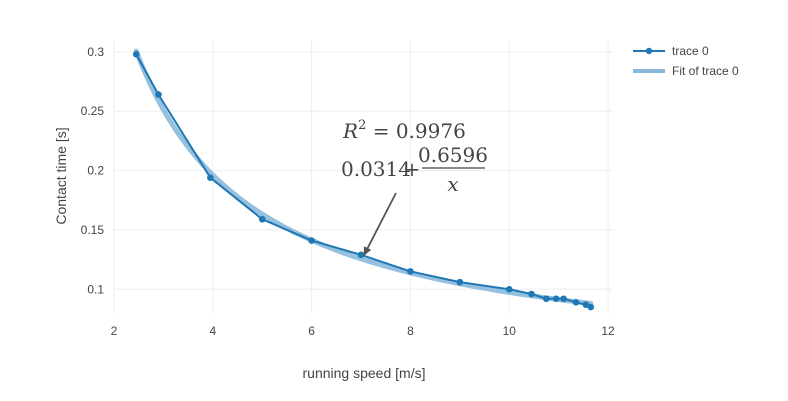 Image resolution: width=788 pixels, height=401 pixels. What do you see at coordinates (510, 331) in the screenshot?
I see `x-tick-label: 10` at bounding box center [510, 331].